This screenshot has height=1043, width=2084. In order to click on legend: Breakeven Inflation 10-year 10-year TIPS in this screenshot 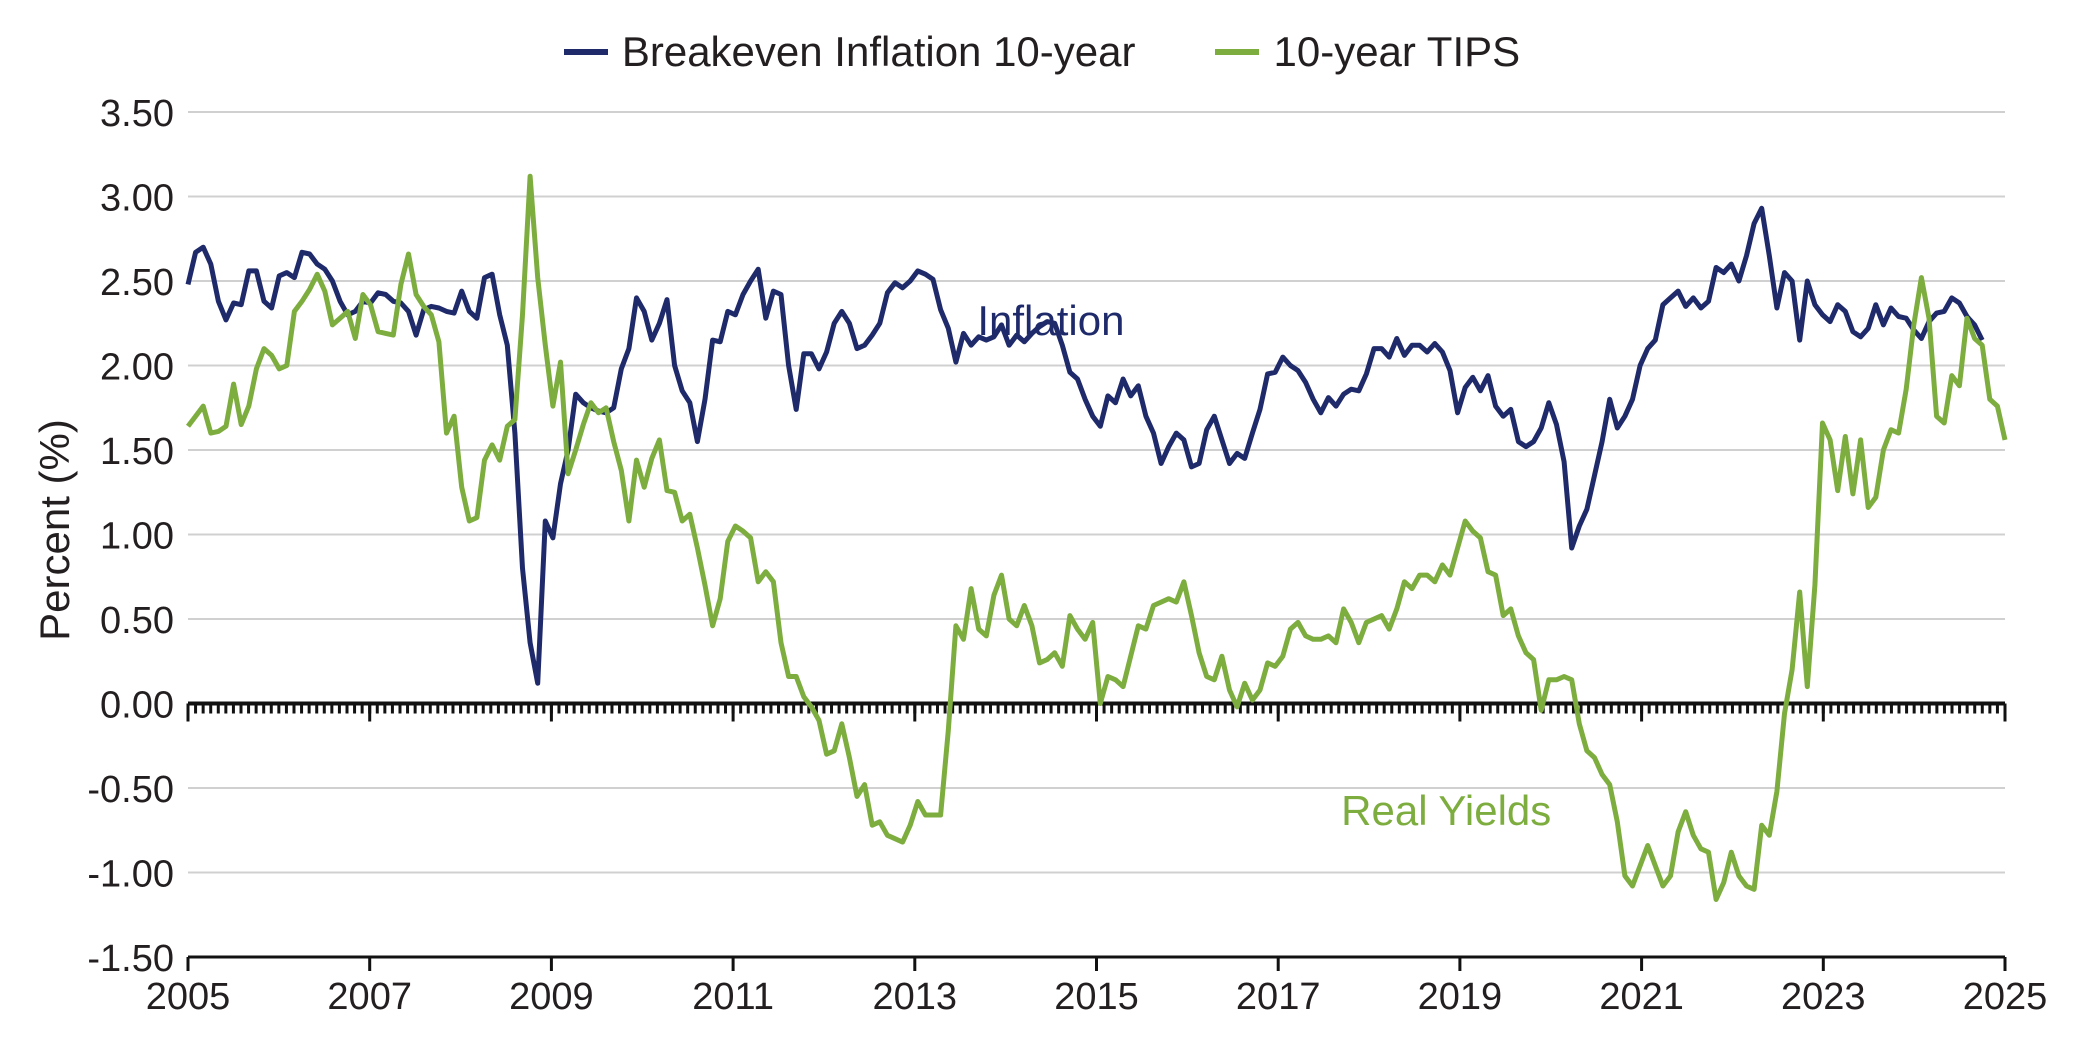, I will do `click(1042, 52)`.